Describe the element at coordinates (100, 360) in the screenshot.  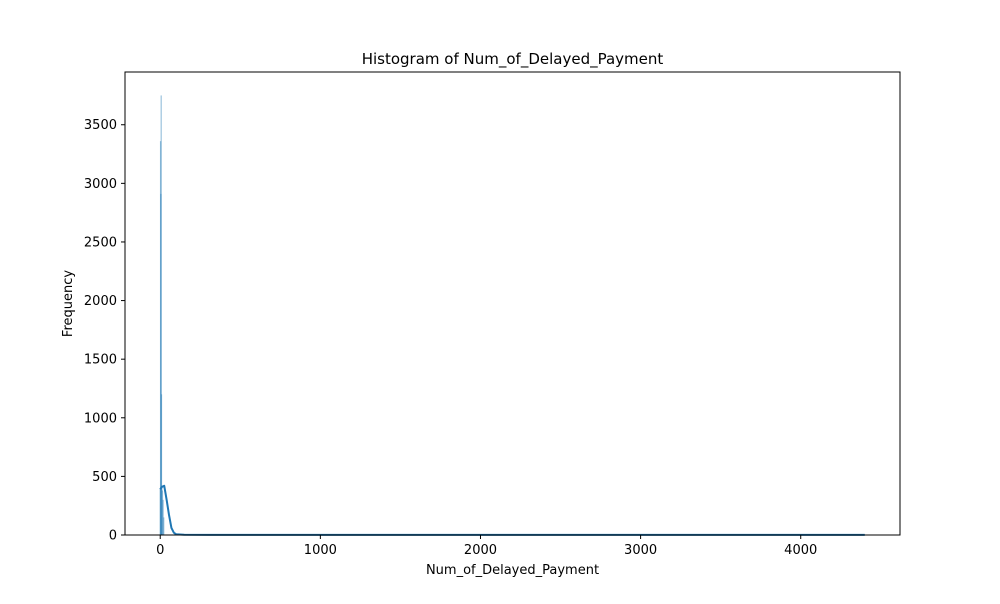
I see `y-tick-label: 1500` at that location.